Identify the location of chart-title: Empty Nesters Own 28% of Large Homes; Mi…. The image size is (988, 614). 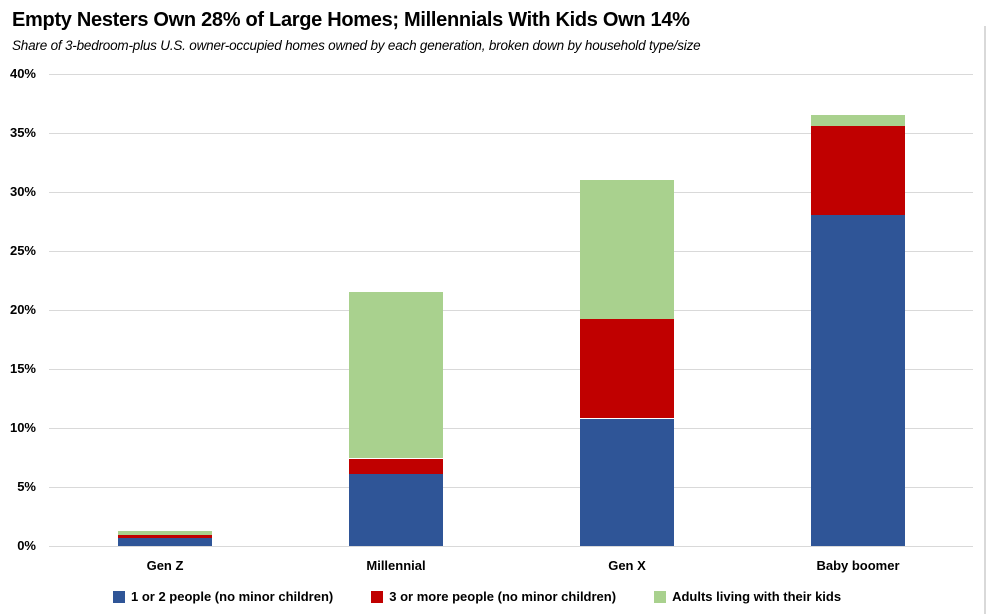
(351, 20).